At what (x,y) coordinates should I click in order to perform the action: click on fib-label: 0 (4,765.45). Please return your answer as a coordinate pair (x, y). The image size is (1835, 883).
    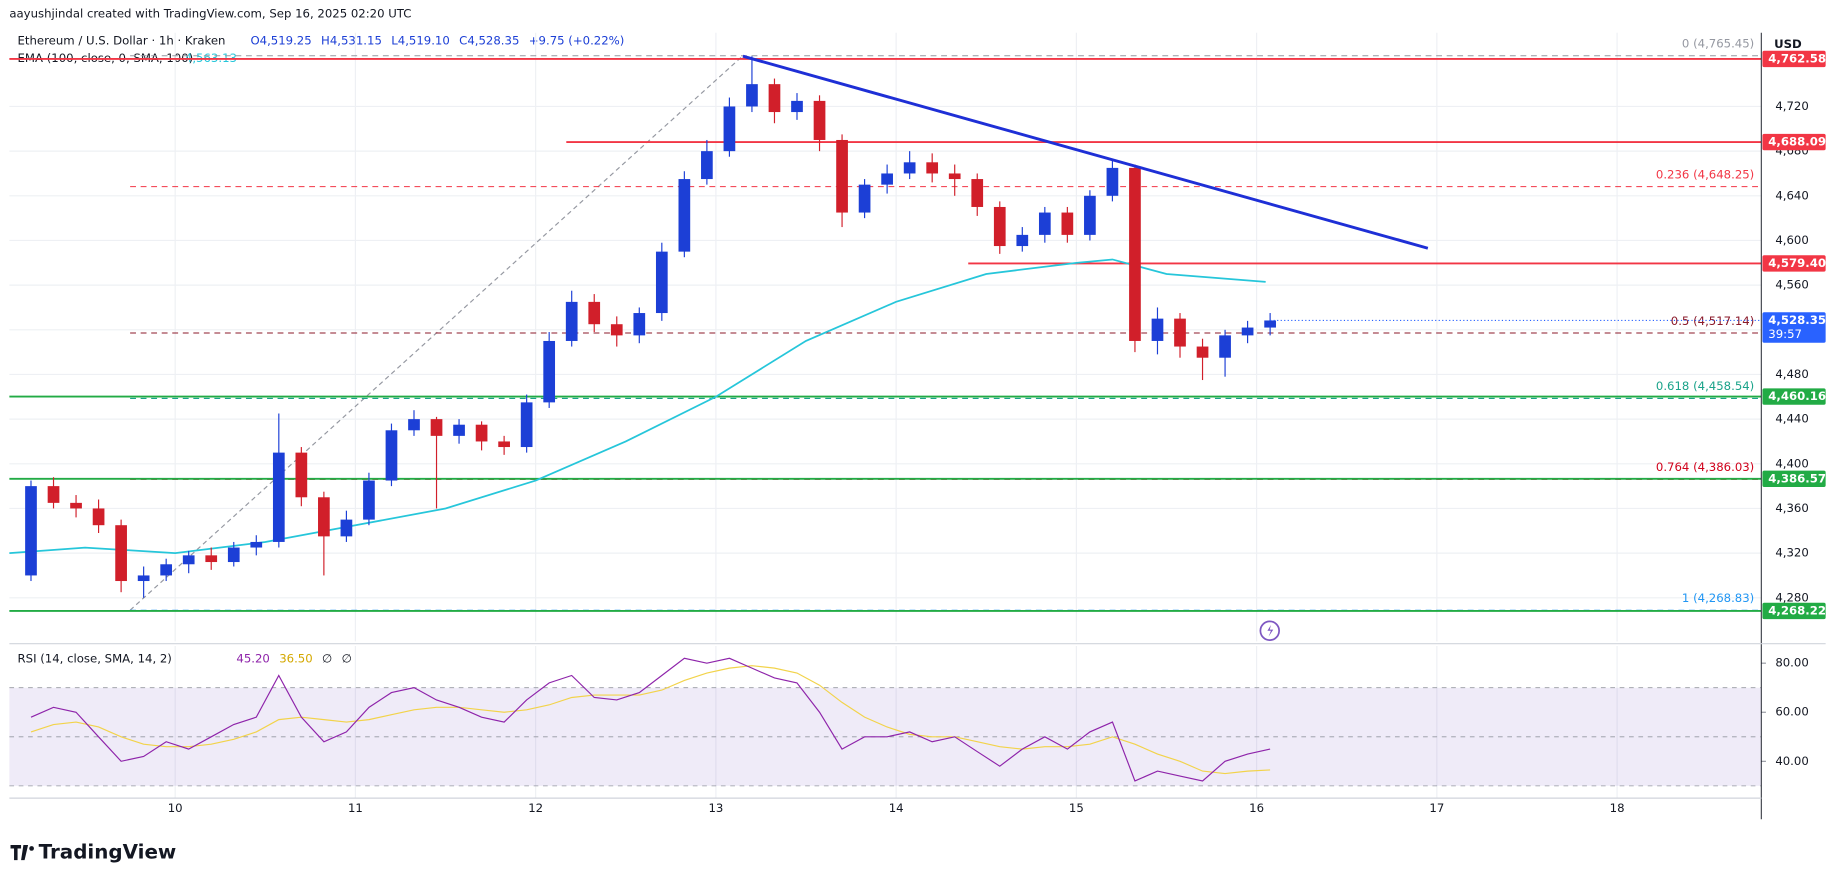
    Looking at the image, I should click on (1718, 44).